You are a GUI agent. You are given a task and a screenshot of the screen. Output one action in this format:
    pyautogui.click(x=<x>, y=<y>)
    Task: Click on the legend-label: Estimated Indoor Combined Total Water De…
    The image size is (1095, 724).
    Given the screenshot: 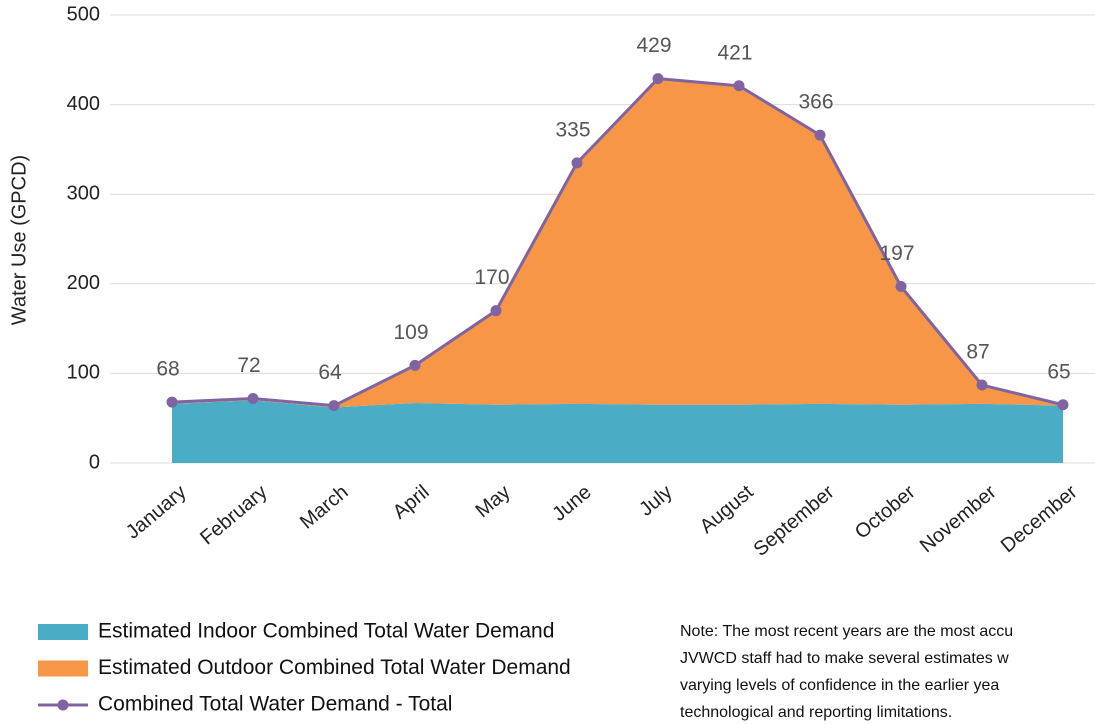 What is the action you would take?
    pyautogui.click(x=326, y=631)
    